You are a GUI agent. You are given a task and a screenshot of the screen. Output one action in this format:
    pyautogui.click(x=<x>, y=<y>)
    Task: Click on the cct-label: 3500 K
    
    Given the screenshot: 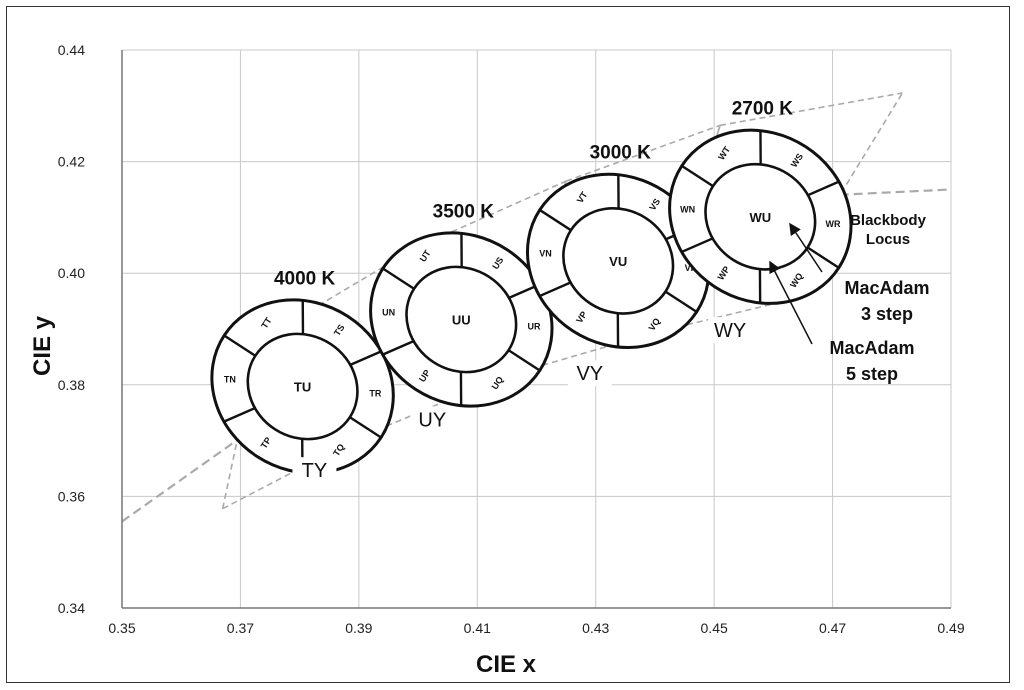 What is the action you would take?
    pyautogui.click(x=464, y=211)
    